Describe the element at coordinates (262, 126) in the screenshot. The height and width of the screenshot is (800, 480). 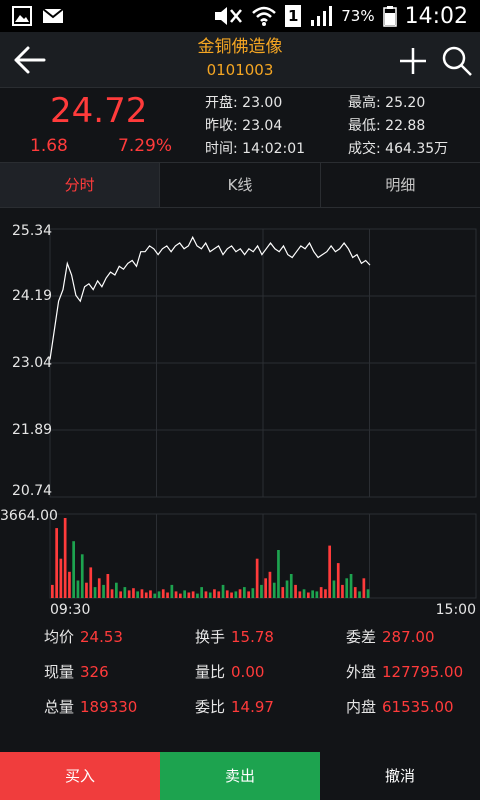
I see `prev-close-value: 23.04` at that location.